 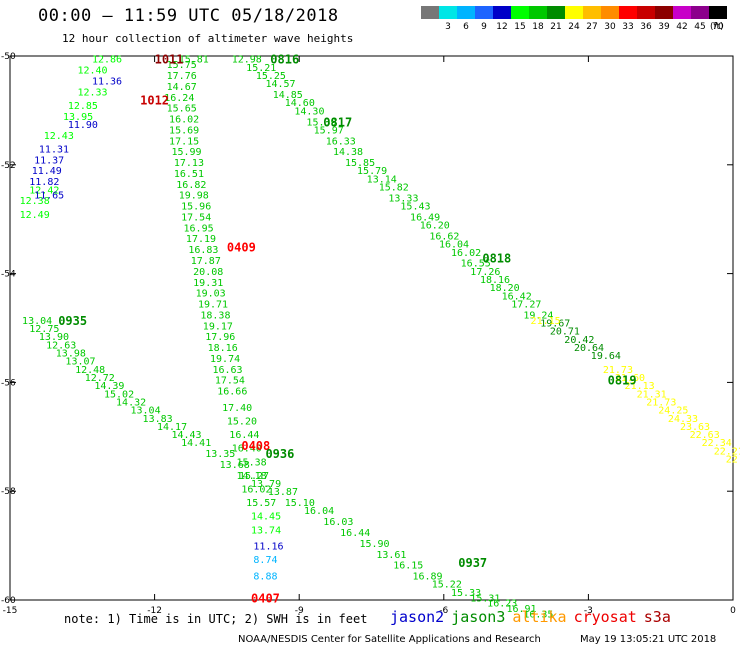 What do you see at coordinates (546, 321) in the screenshot?
I see `wave-height-value: 21.15` at bounding box center [546, 321].